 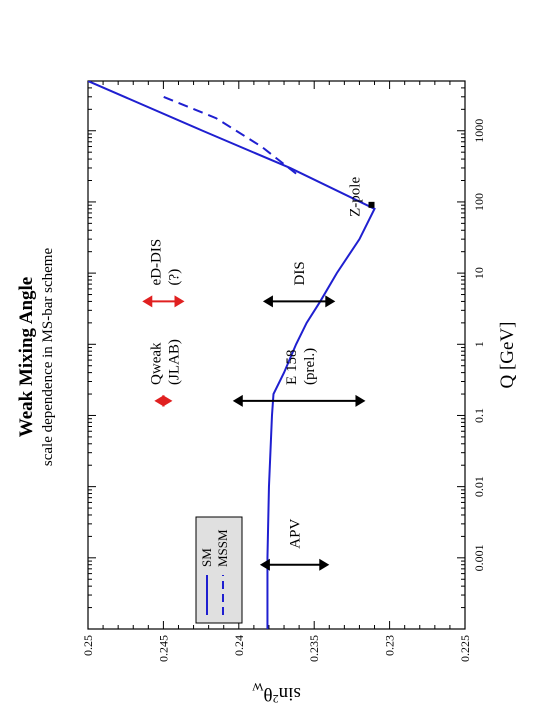 I want to click on measurement-sublabel: (JLAB), so click(x=174, y=362).